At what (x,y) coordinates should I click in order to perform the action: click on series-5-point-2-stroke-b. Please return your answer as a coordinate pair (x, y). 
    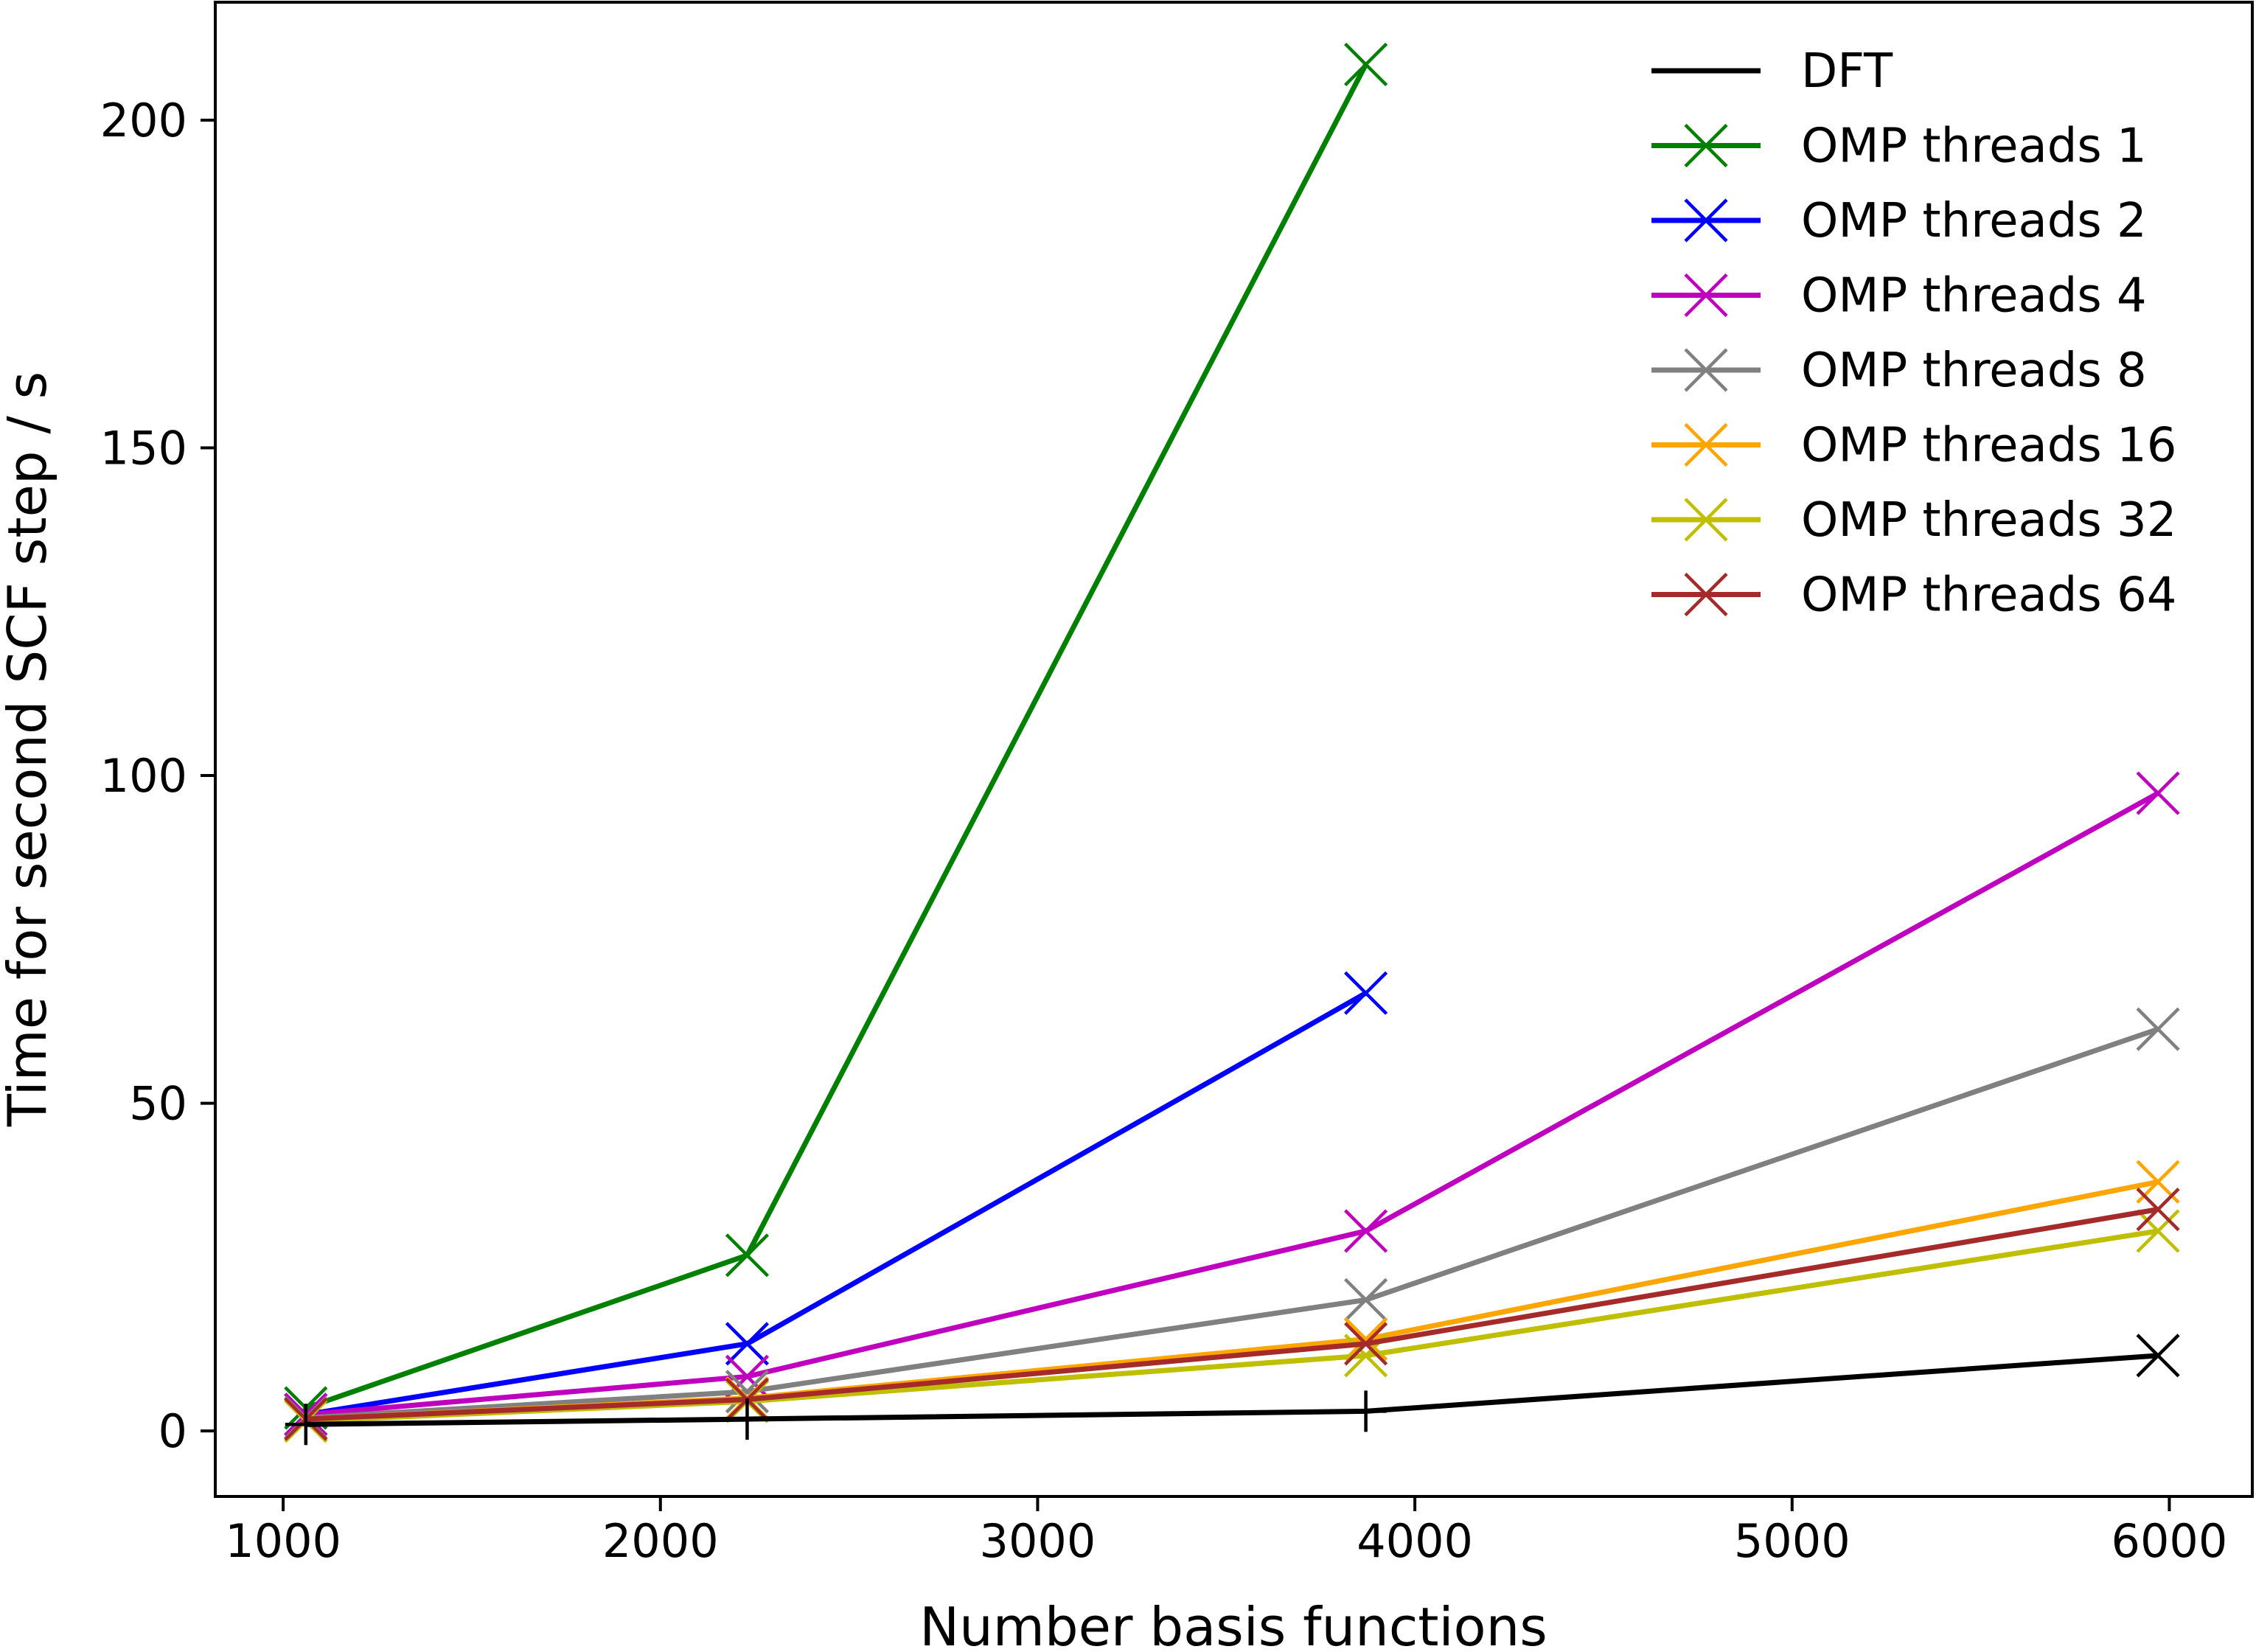
    Looking at the image, I should click on (1366, 1339).